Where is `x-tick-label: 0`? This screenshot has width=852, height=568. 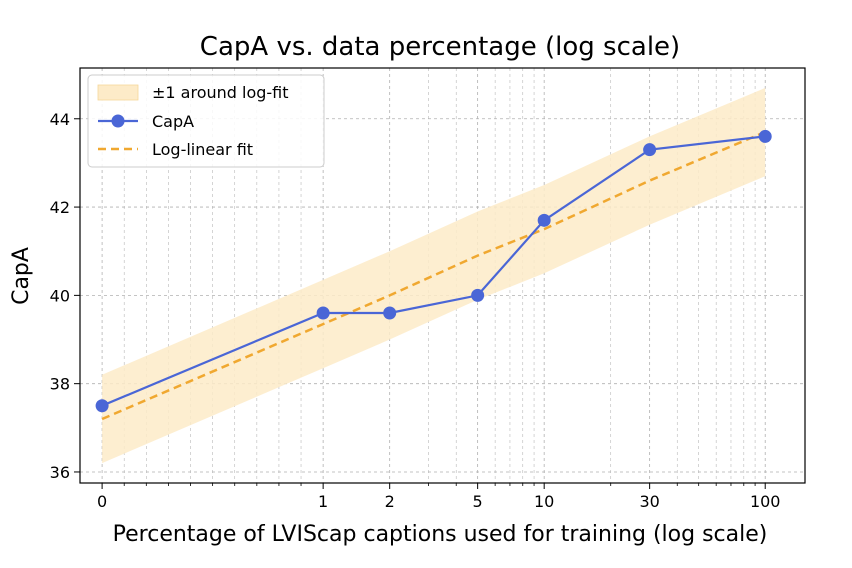 x-tick-label: 0 is located at coordinates (102, 501).